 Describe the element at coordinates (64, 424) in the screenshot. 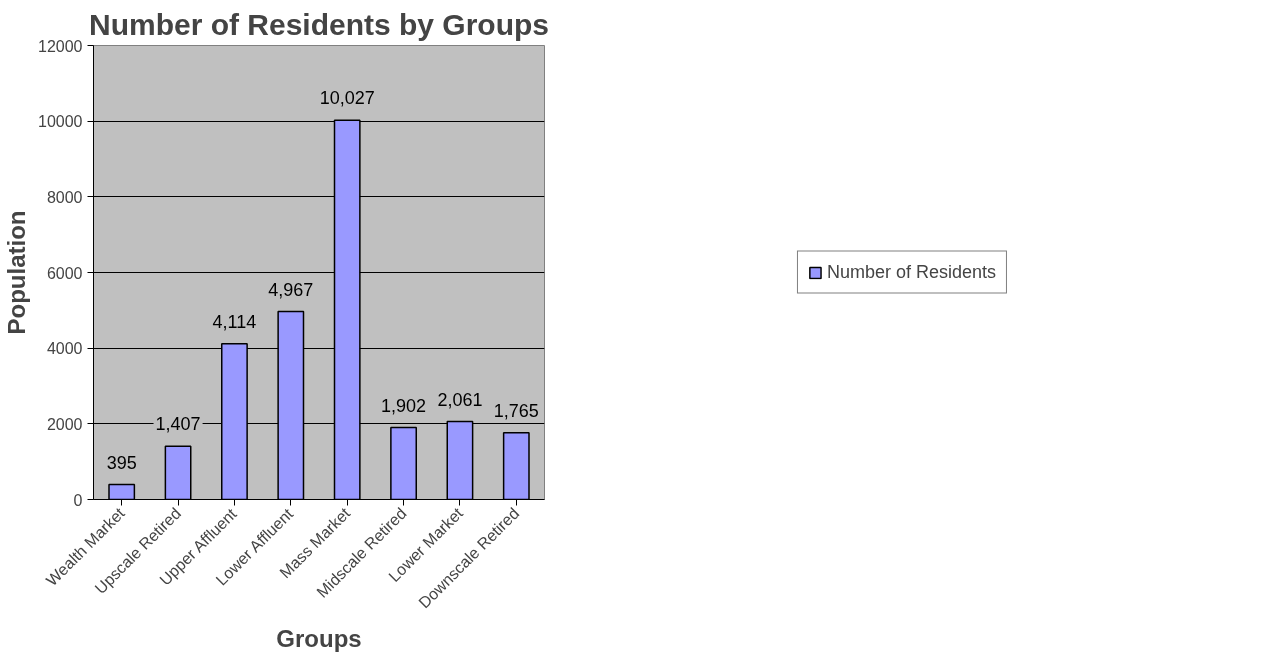

I see `y-tick-label: 2000` at that location.